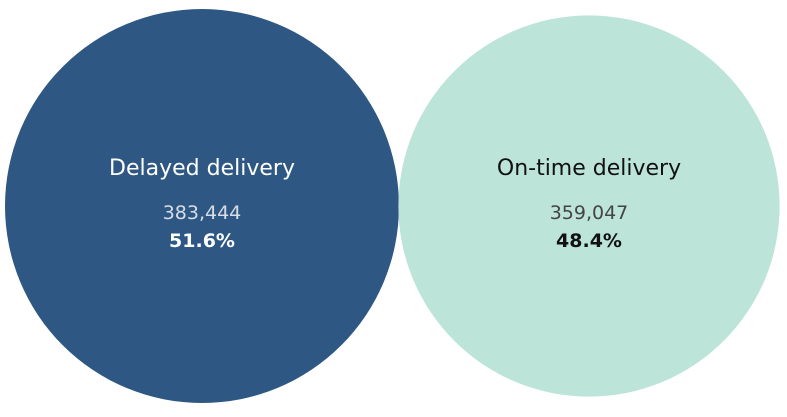 This screenshot has height=417, width=787. What do you see at coordinates (589, 213) in the screenshot?
I see `series-value-on-time: 359,047` at bounding box center [589, 213].